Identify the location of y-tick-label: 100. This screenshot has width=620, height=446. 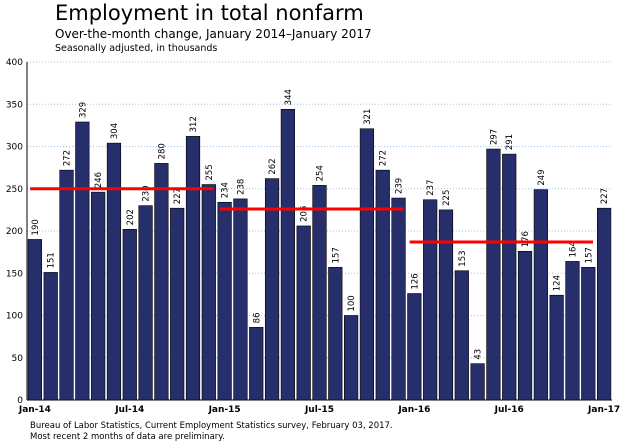
(14, 317).